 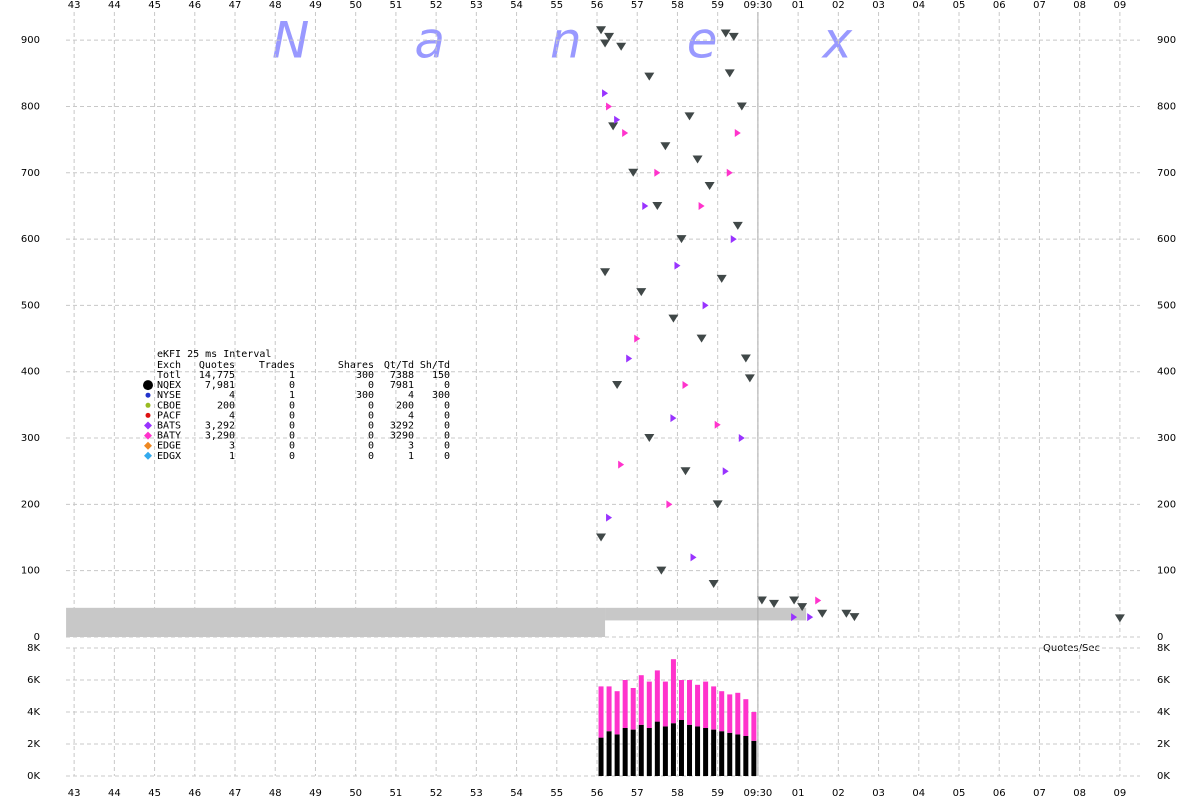 What do you see at coordinates (999, 5) in the screenshot?
I see `x-tick-label: 06` at bounding box center [999, 5].